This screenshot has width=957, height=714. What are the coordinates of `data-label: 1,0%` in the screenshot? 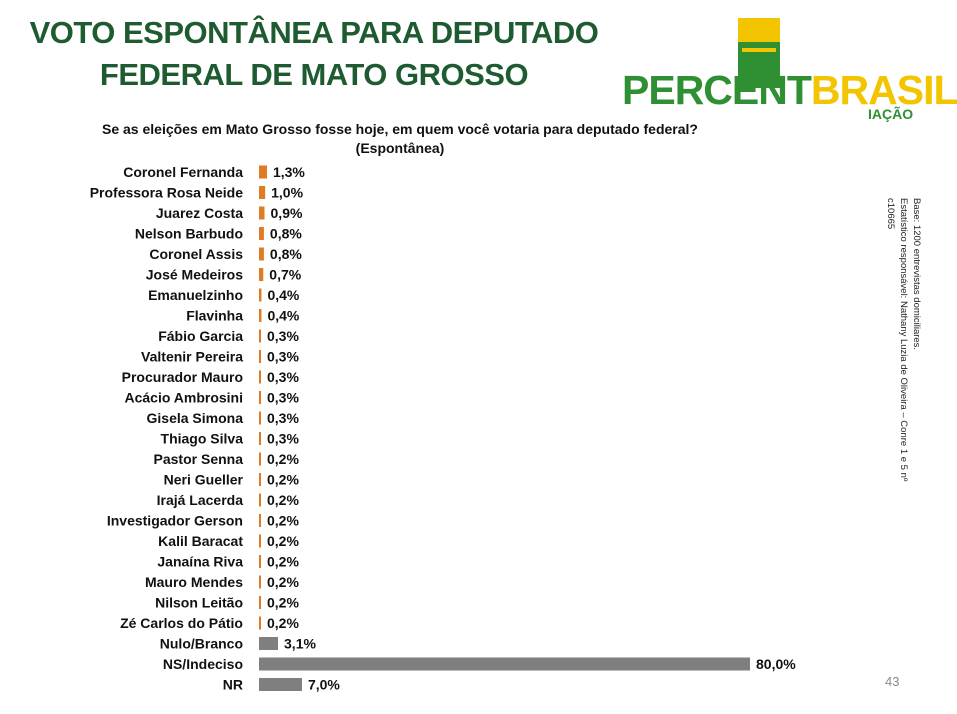 It's located at (287, 193).